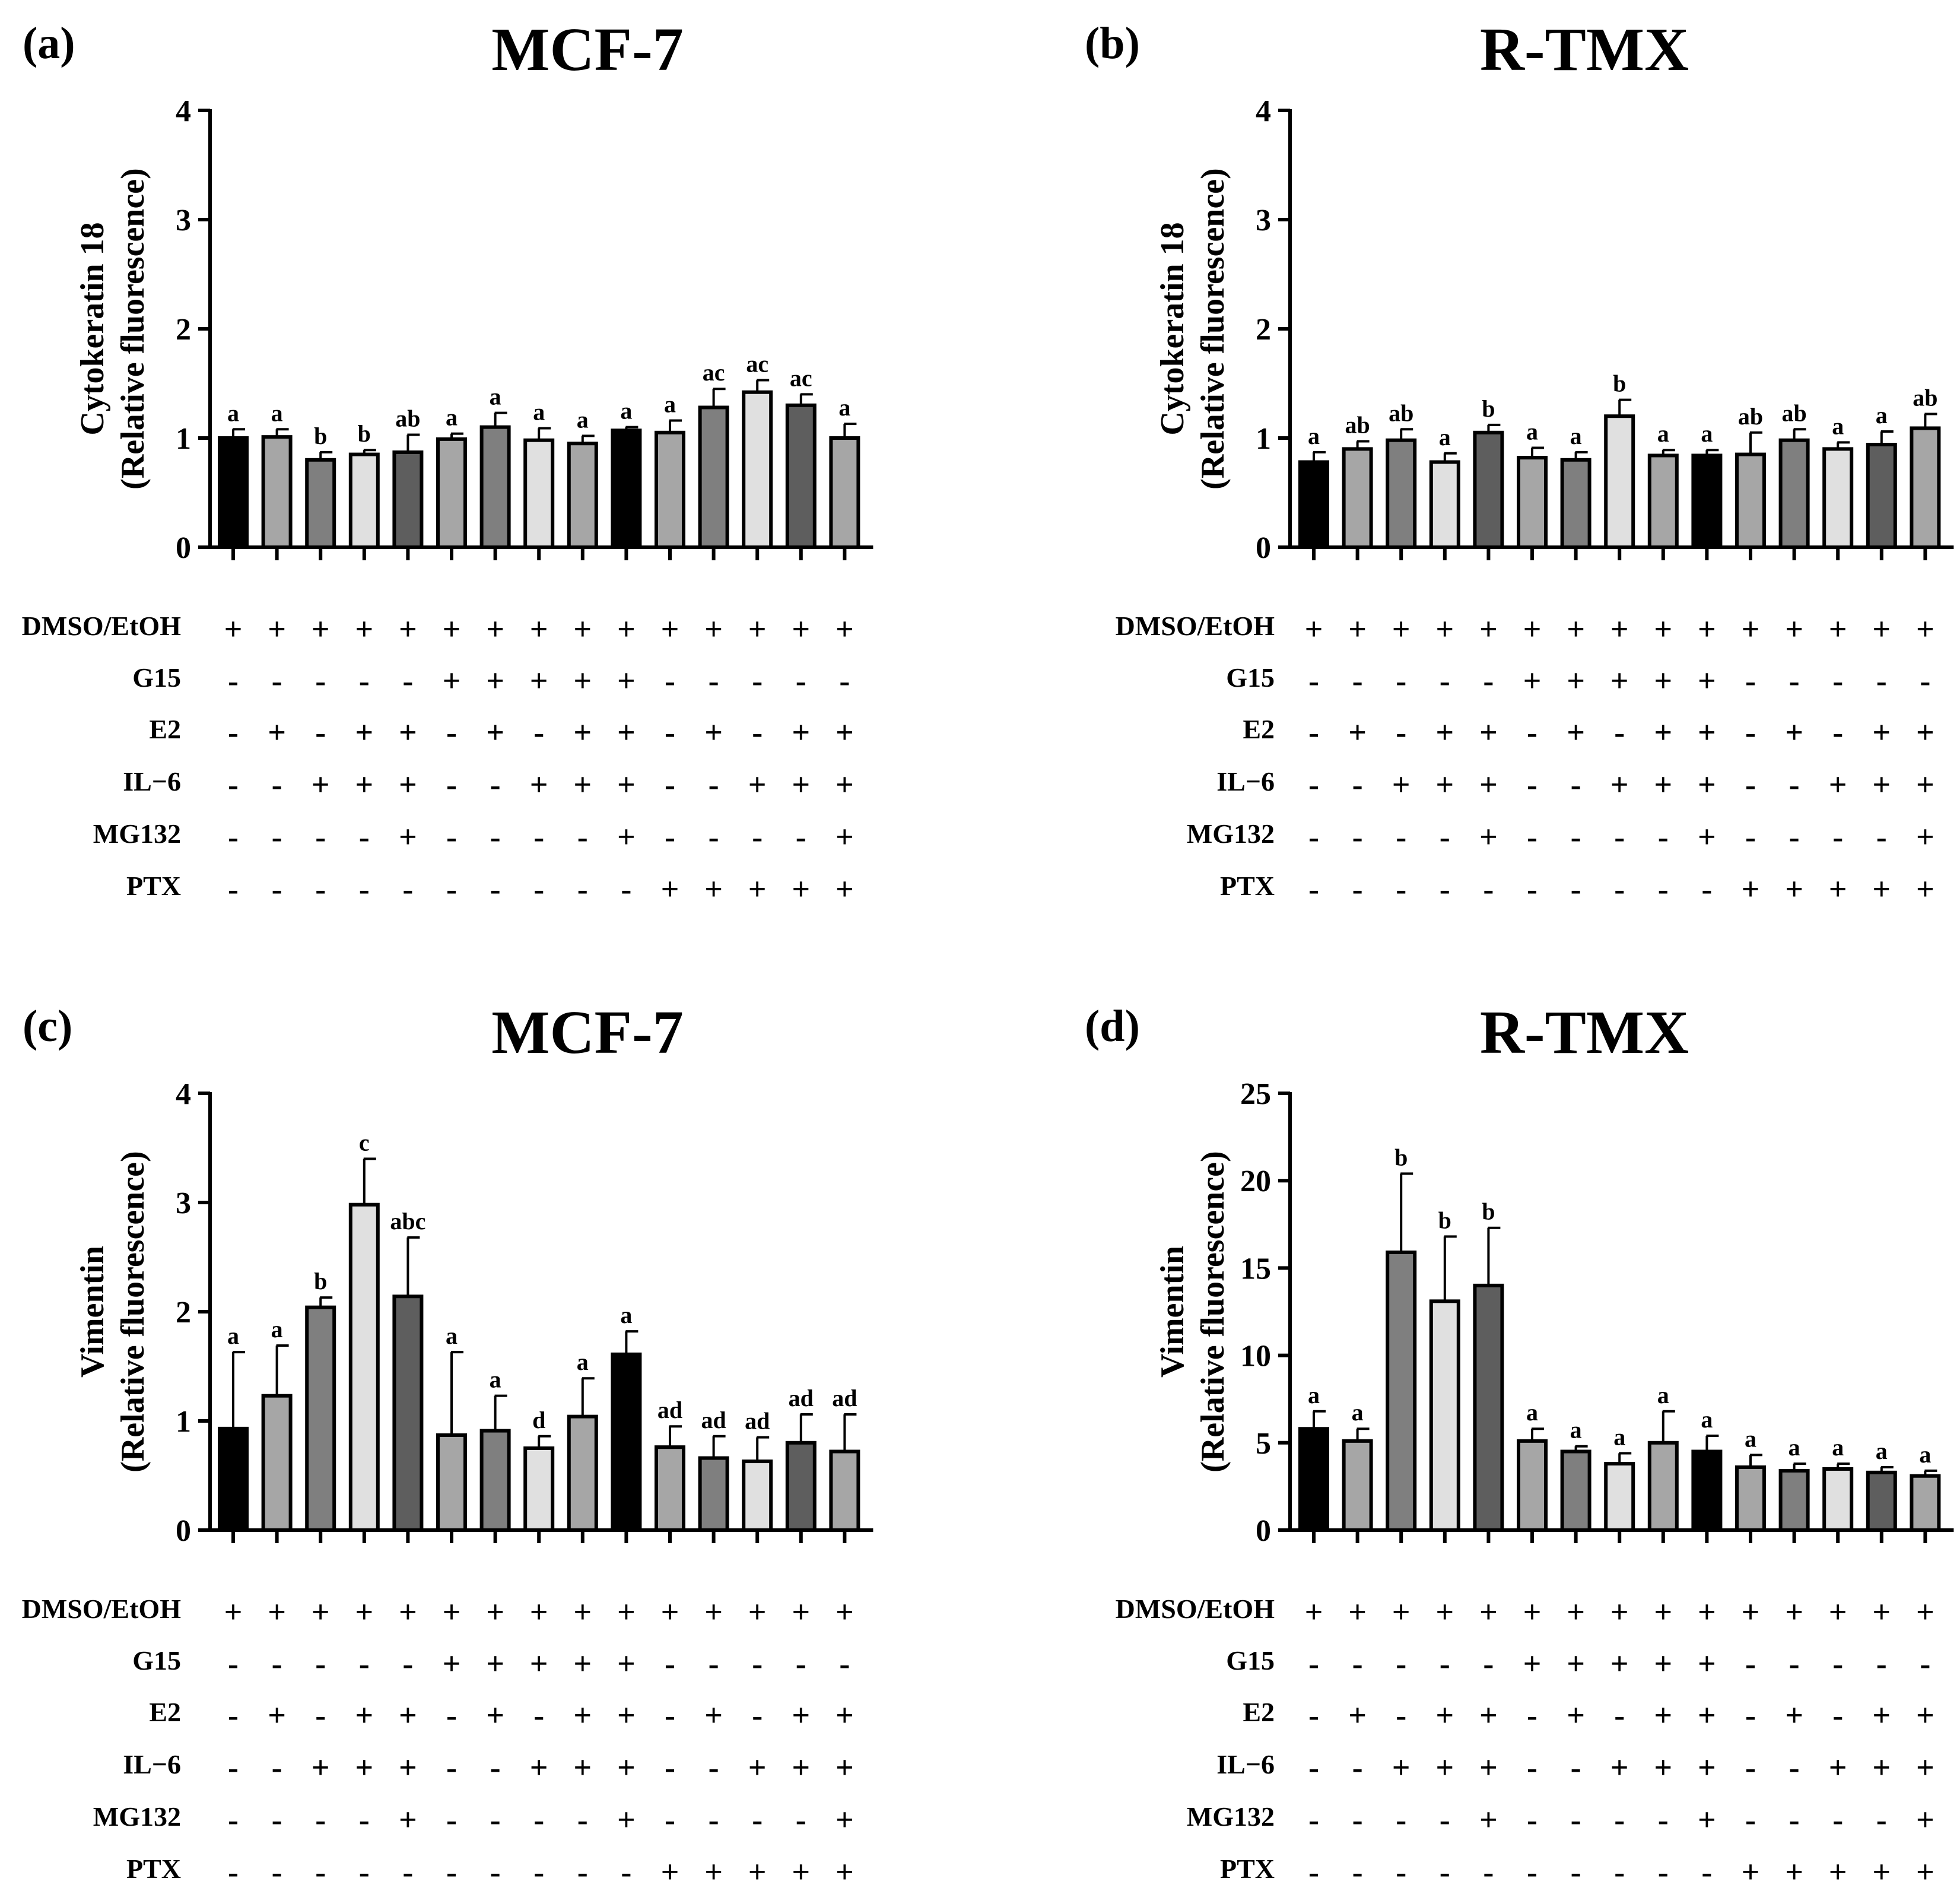 Image resolution: width=1960 pixels, height=1891 pixels. I want to click on treatment-row-label: MG132, so click(1231, 833).